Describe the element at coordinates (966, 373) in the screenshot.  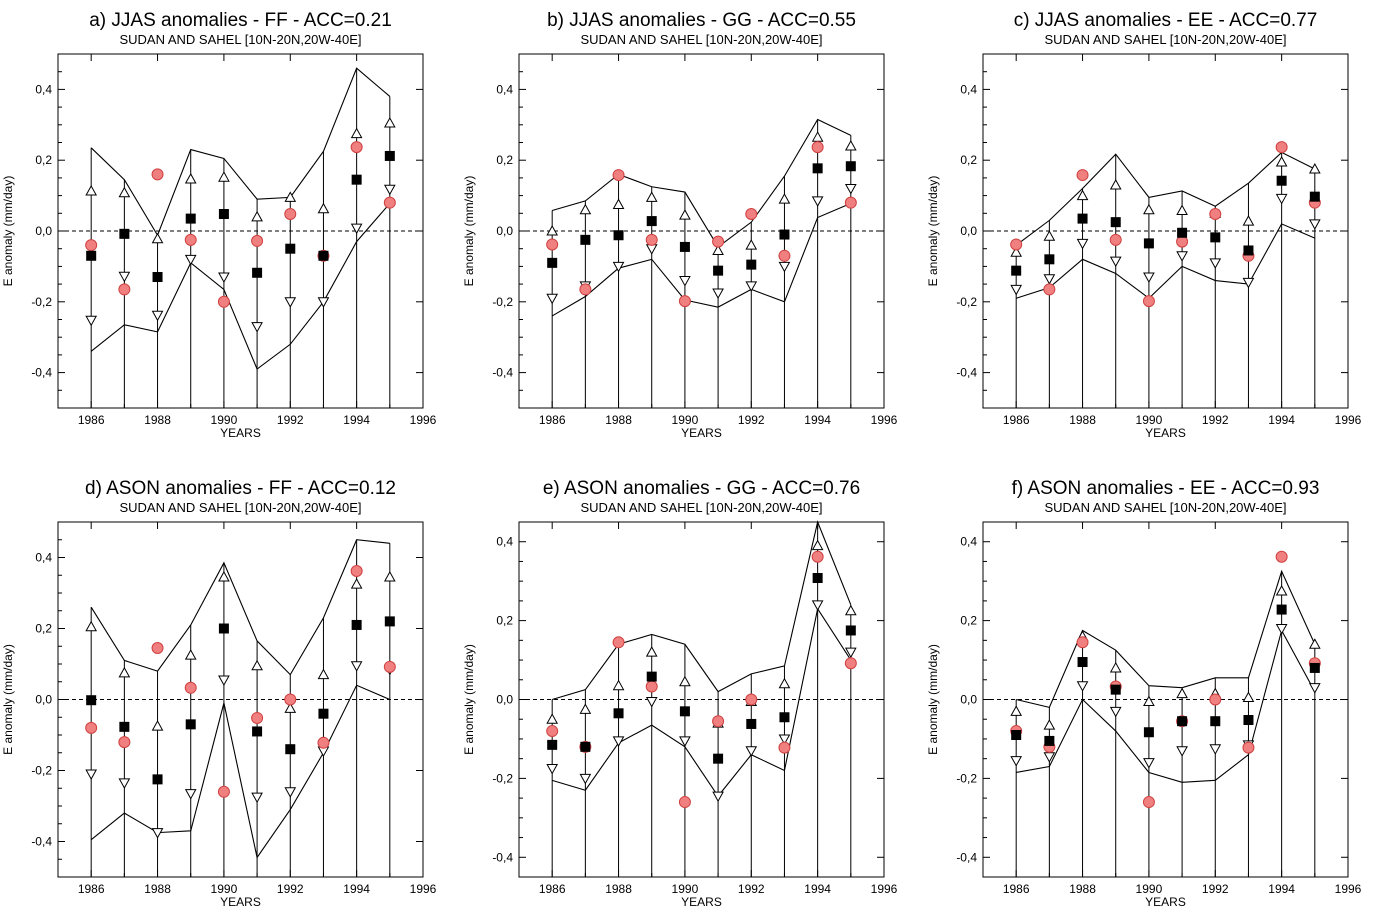
I see `y-tick-label: -0,4` at that location.